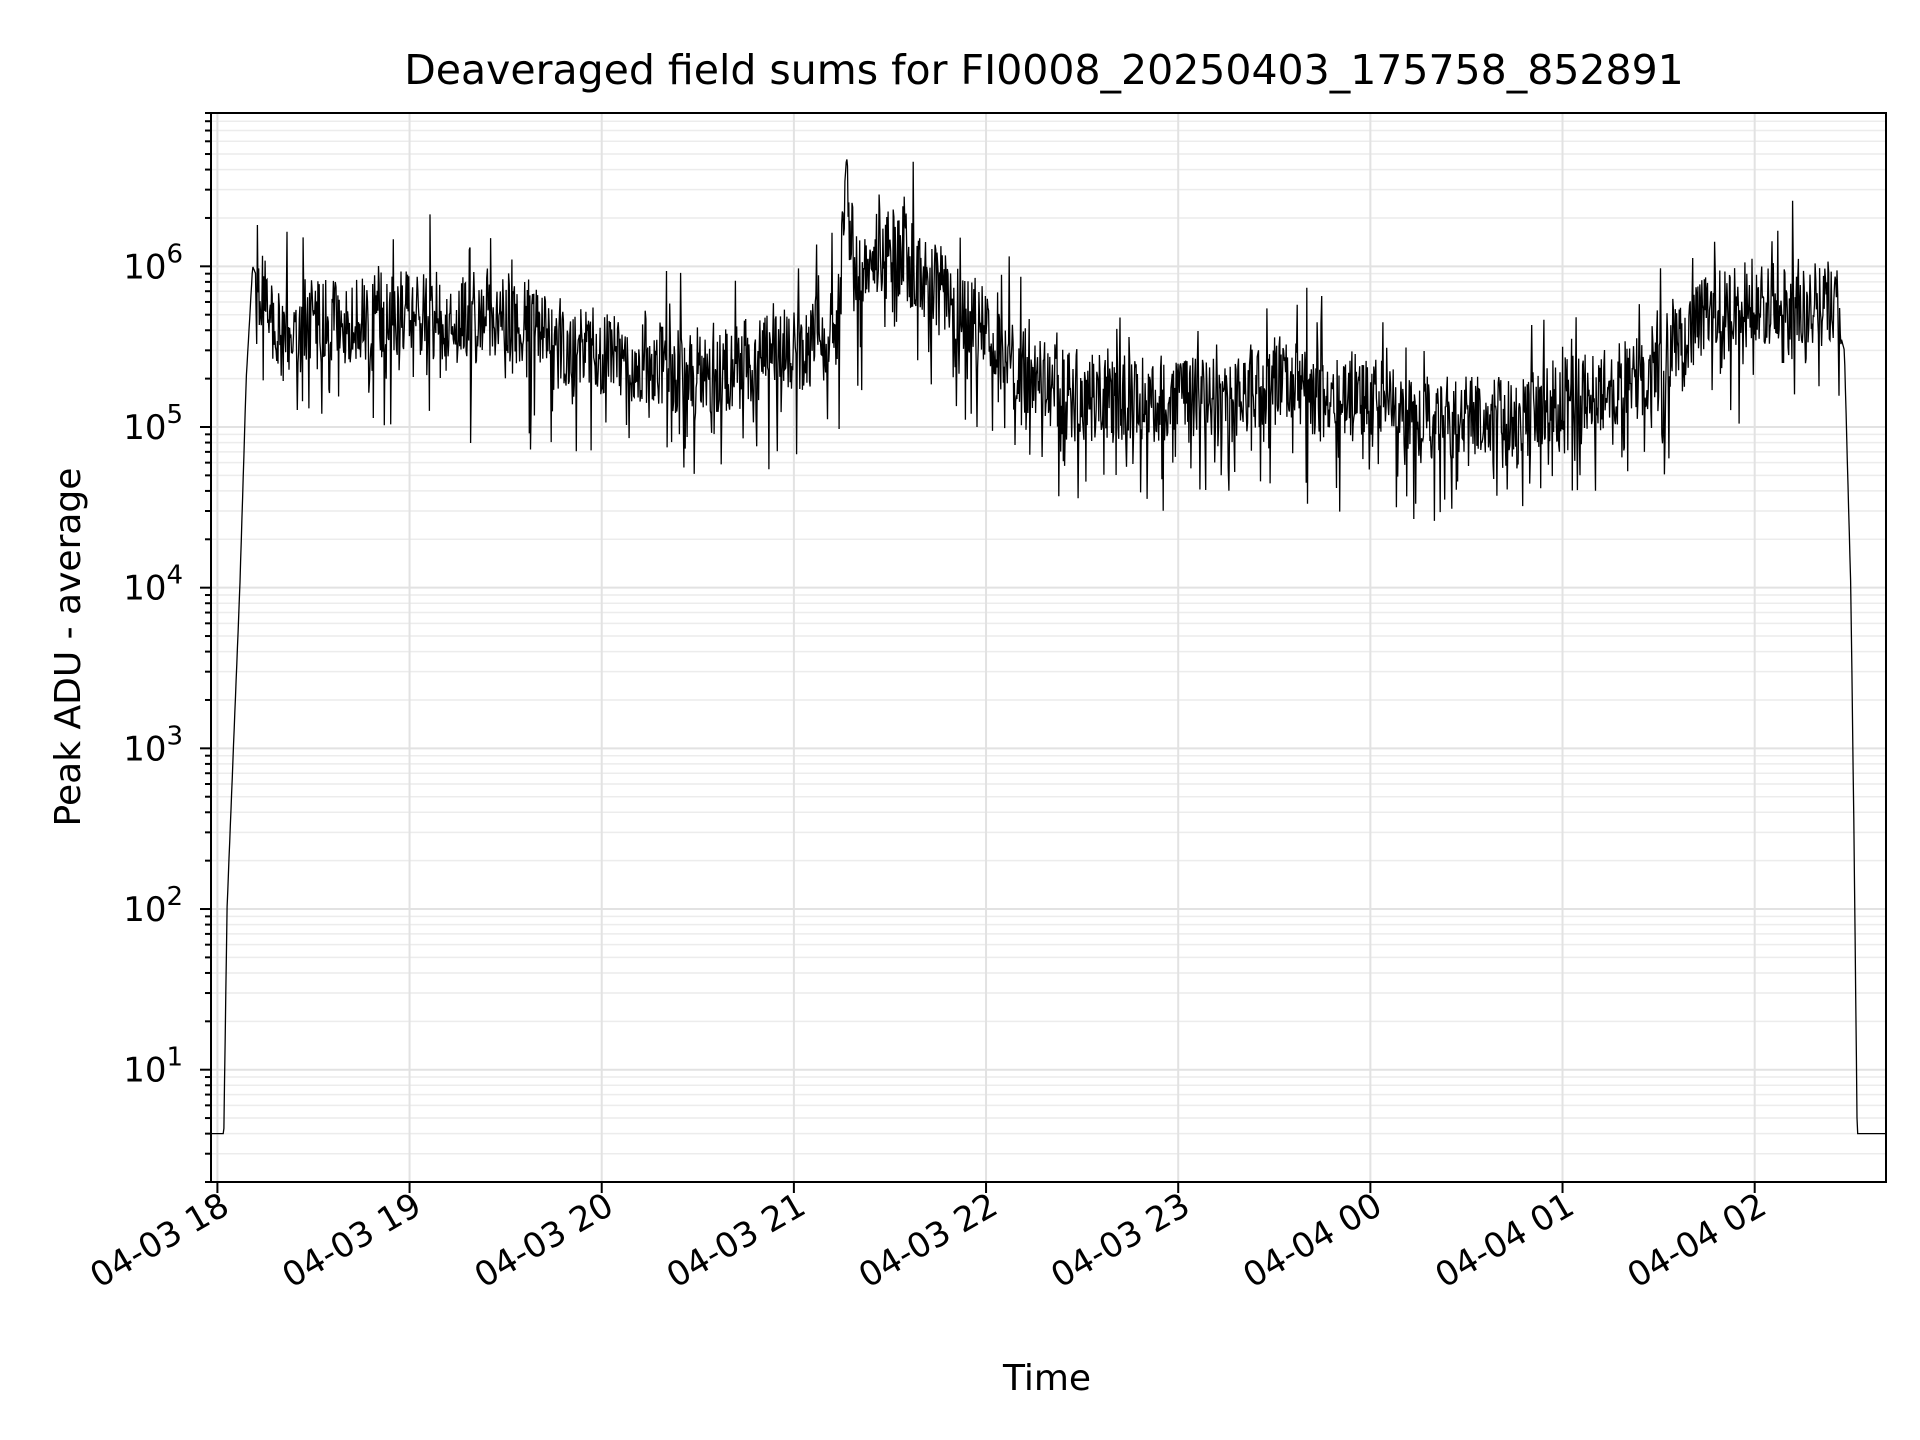  What do you see at coordinates (153, 906) in the screenshot?
I see `y-tick-label: 10²` at bounding box center [153, 906].